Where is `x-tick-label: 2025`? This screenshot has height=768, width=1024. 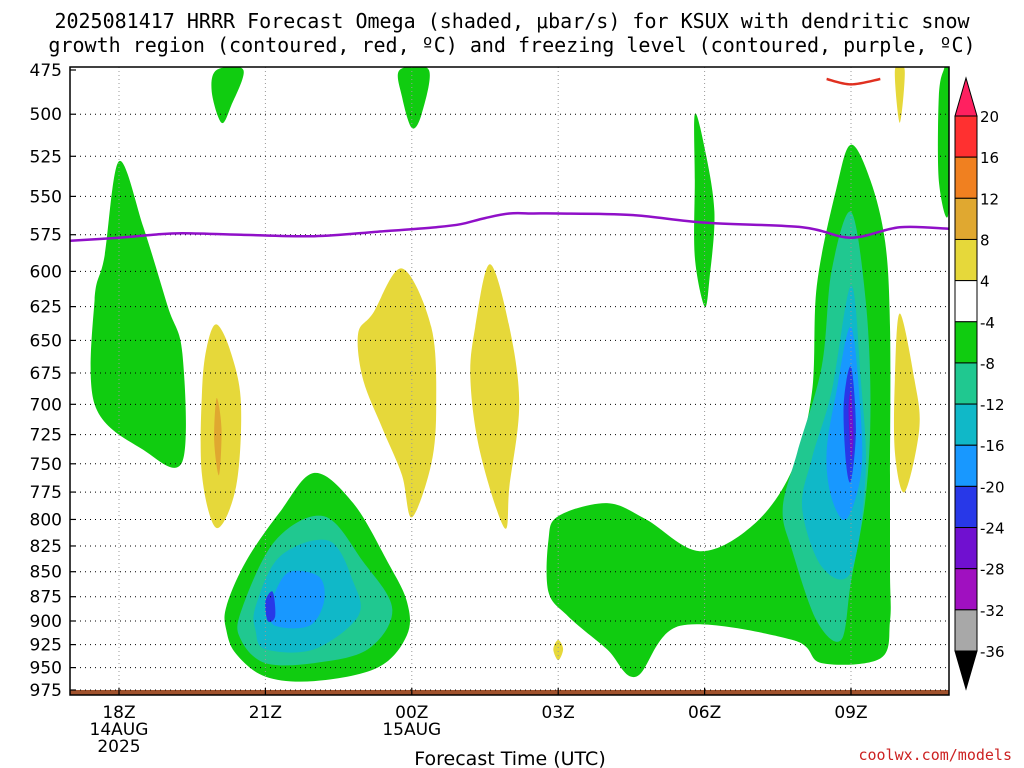
x-tick-label: 2025 is located at coordinates (118, 747).